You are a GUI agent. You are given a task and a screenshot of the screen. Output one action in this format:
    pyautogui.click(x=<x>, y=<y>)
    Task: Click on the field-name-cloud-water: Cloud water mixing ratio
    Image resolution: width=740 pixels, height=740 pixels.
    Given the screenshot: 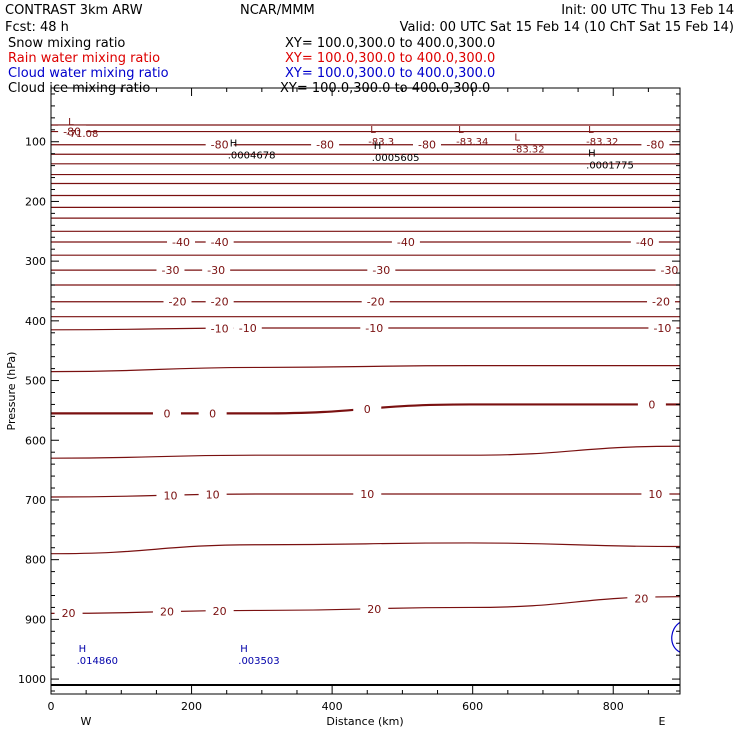 What is the action you would take?
    pyautogui.click(x=88, y=73)
    